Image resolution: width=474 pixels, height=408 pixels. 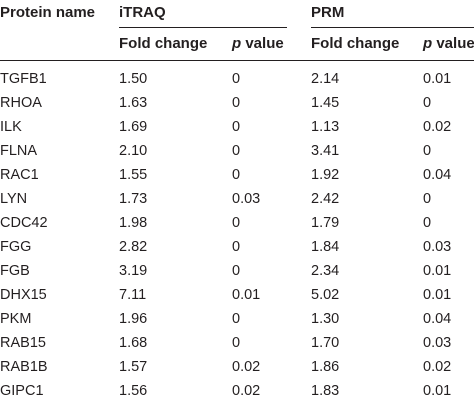 What do you see at coordinates (21, 103) in the screenshot?
I see `protein-name-cell: RHOA` at bounding box center [21, 103].